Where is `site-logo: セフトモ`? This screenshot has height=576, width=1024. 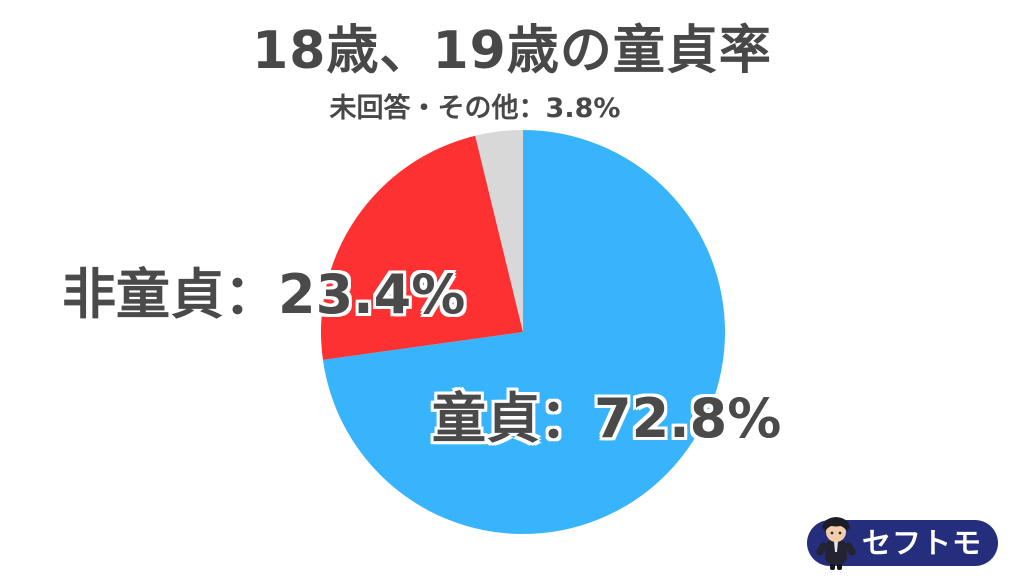 site-logo: セフトモ is located at coordinates (902, 543).